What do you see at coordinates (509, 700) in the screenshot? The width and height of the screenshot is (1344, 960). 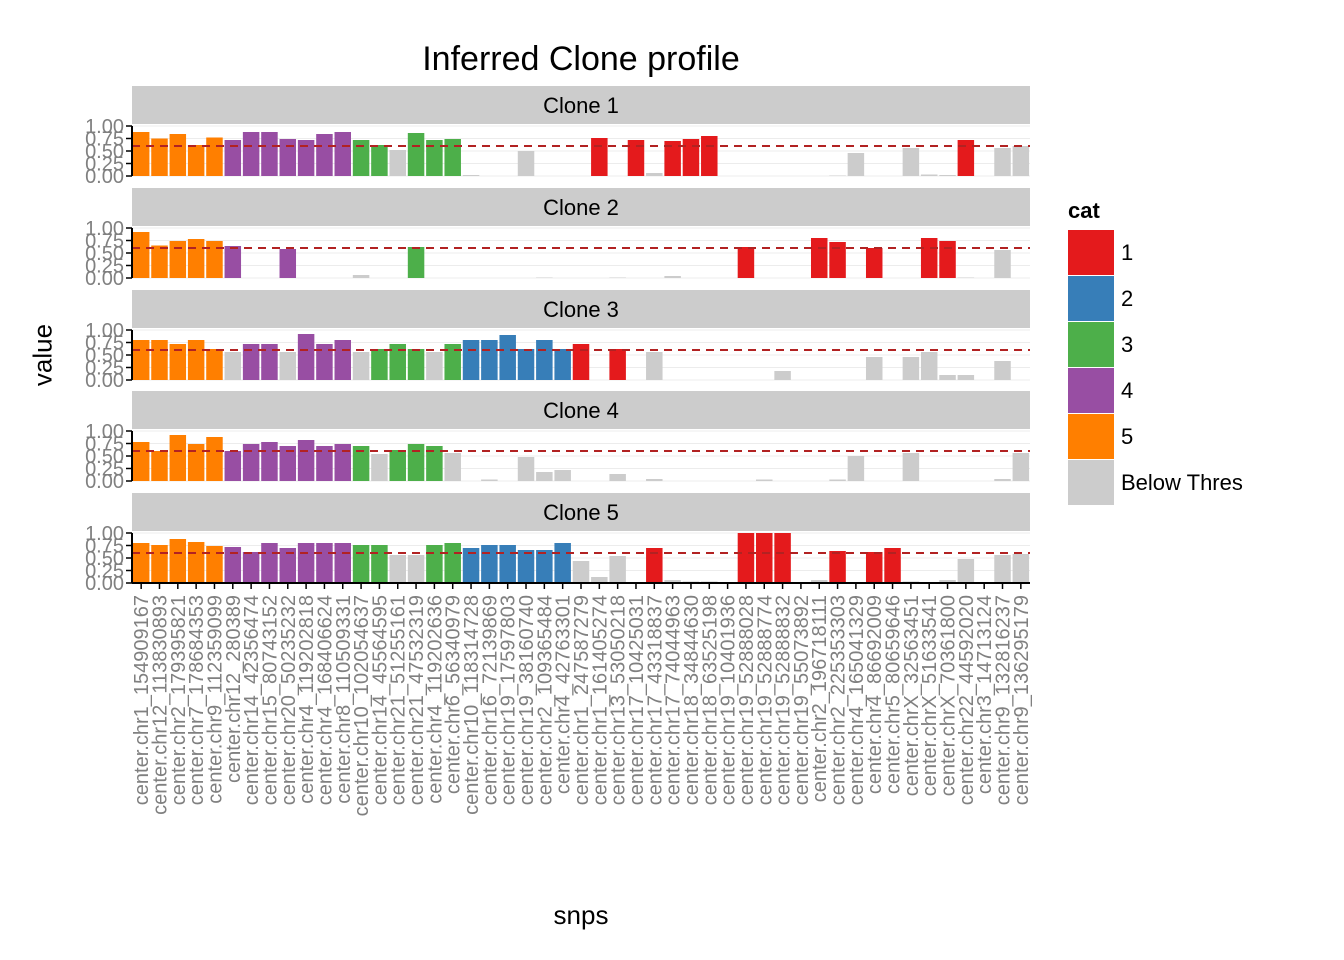 I see `x-tick-label: center.chr19_17597803` at bounding box center [509, 700].